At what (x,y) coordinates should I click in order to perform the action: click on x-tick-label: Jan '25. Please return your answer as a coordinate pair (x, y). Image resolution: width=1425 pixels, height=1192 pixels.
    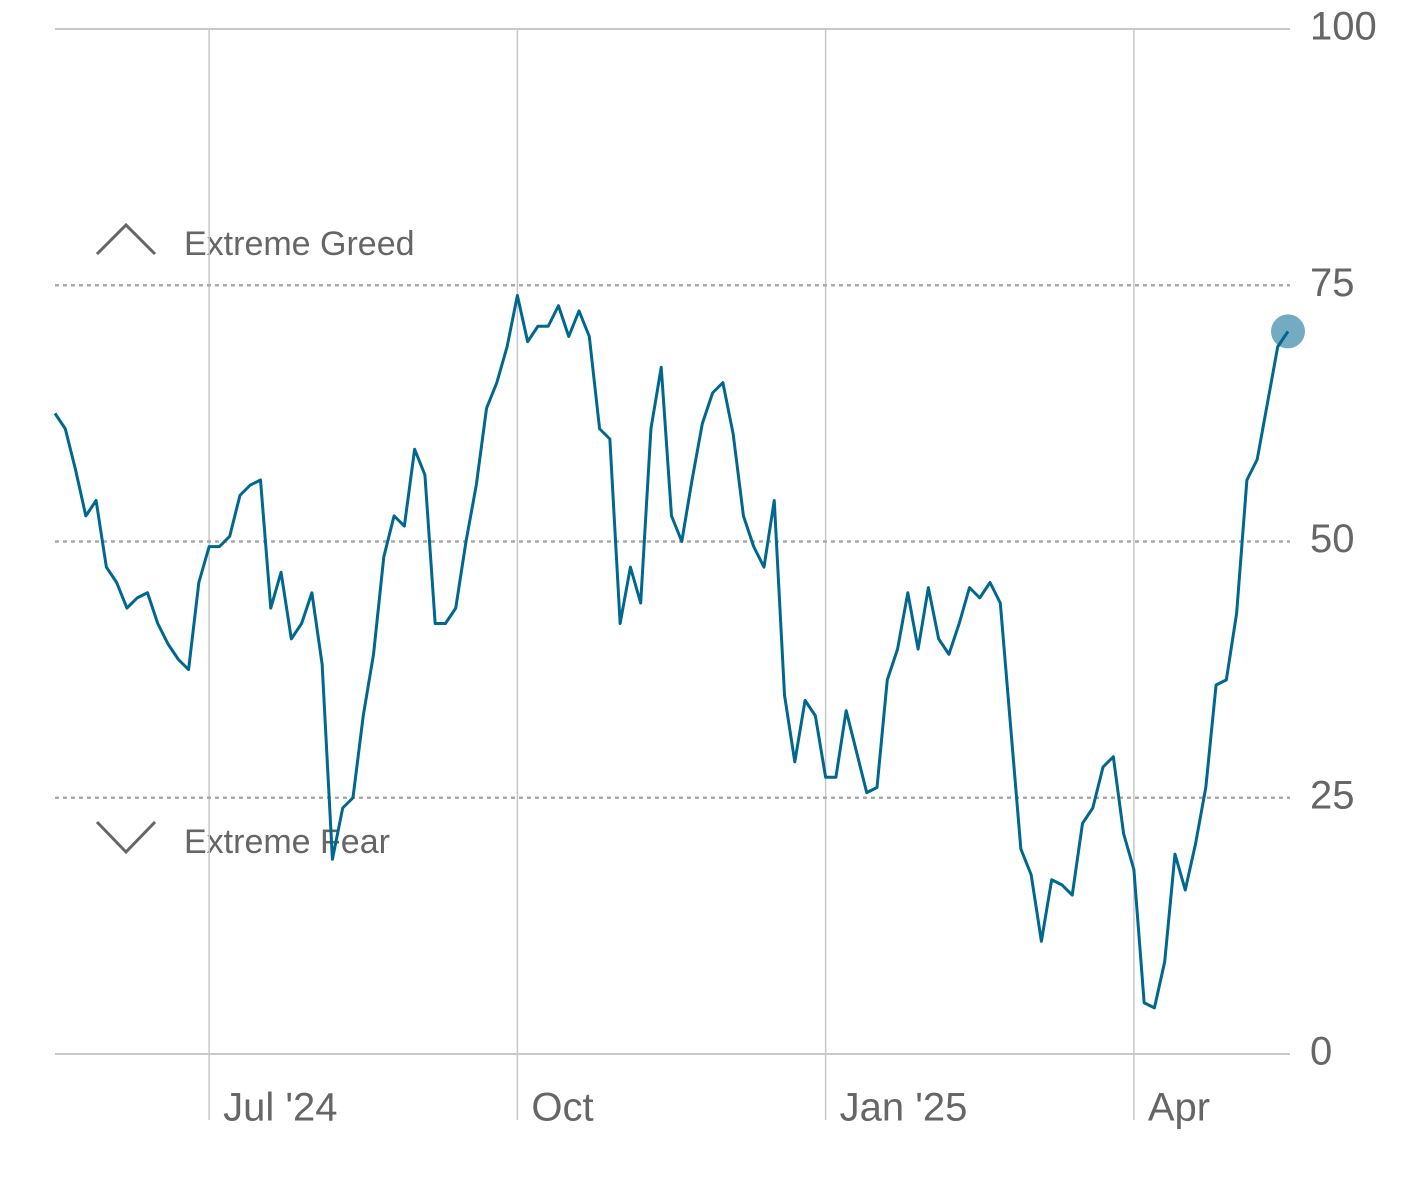
    Looking at the image, I should click on (904, 1108).